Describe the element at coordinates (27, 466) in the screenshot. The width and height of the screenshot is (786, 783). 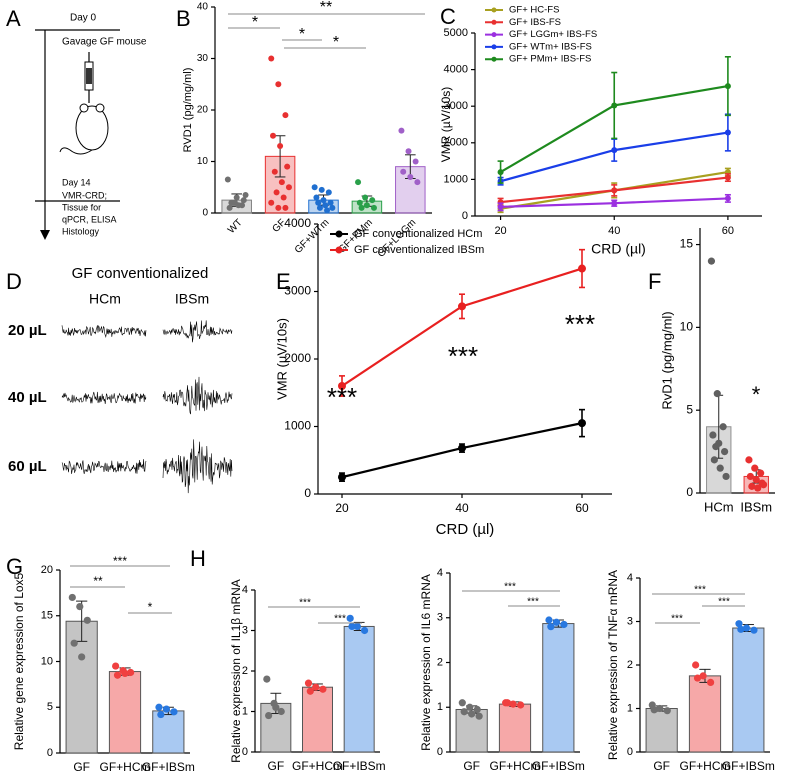
I see `trace-row: 60 µL` at that location.